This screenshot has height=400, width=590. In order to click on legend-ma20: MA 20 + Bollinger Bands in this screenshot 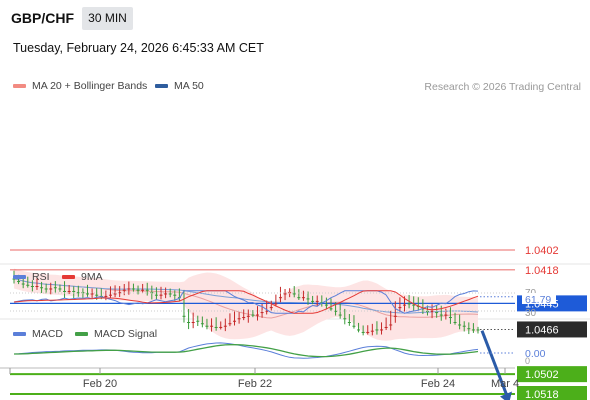, I will do `click(80, 86)`.